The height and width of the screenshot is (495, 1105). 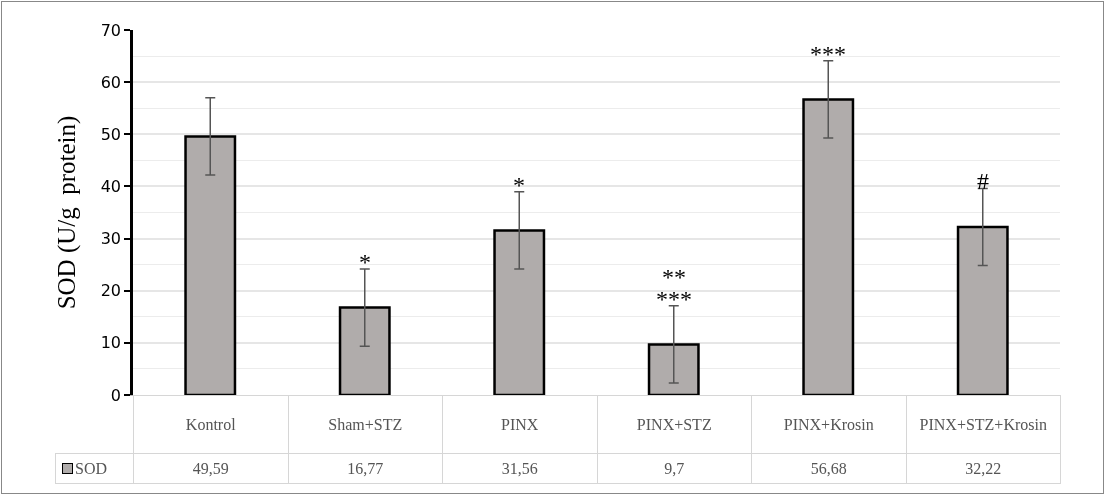 What do you see at coordinates (116, 395) in the screenshot?
I see `y-tick-label: 0` at bounding box center [116, 395].